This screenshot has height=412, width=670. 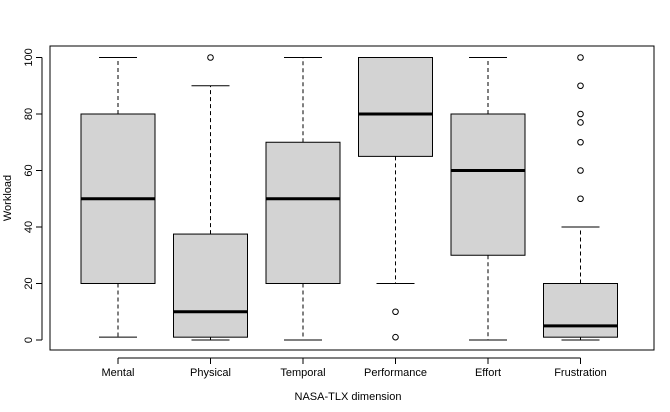 What do you see at coordinates (117, 373) in the screenshot?
I see `x-tick-label: Mental` at bounding box center [117, 373].